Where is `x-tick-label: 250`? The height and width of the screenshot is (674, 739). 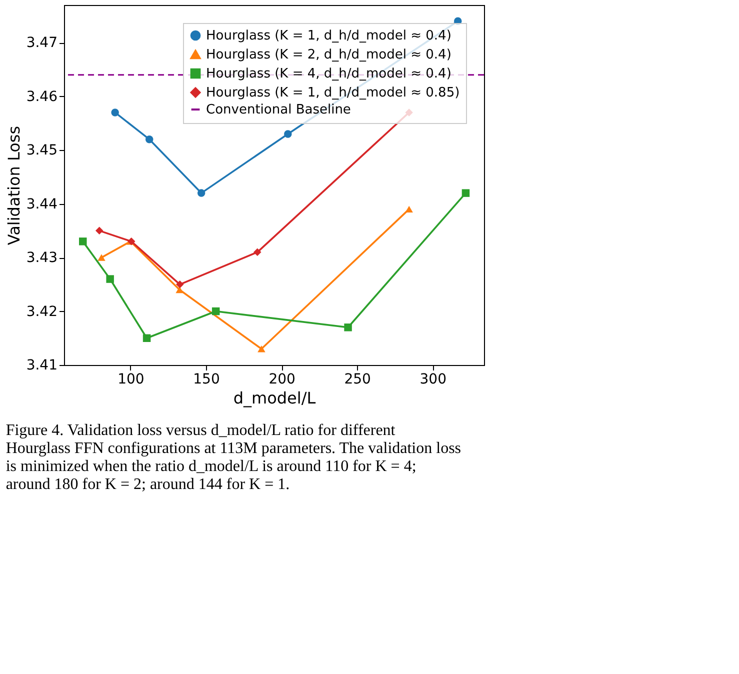 x-tick-label: 250 is located at coordinates (357, 380).